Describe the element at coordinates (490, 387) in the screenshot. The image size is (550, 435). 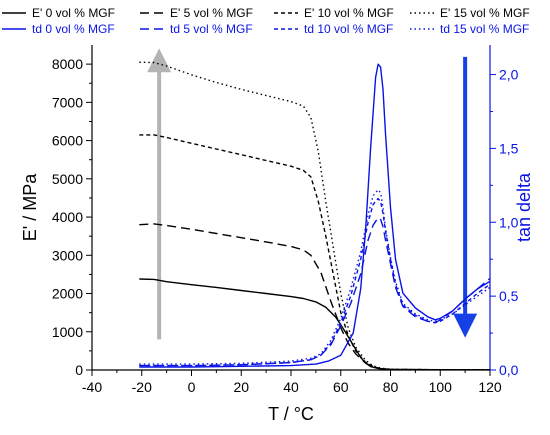
I see `x-tick-label: 120` at that location.